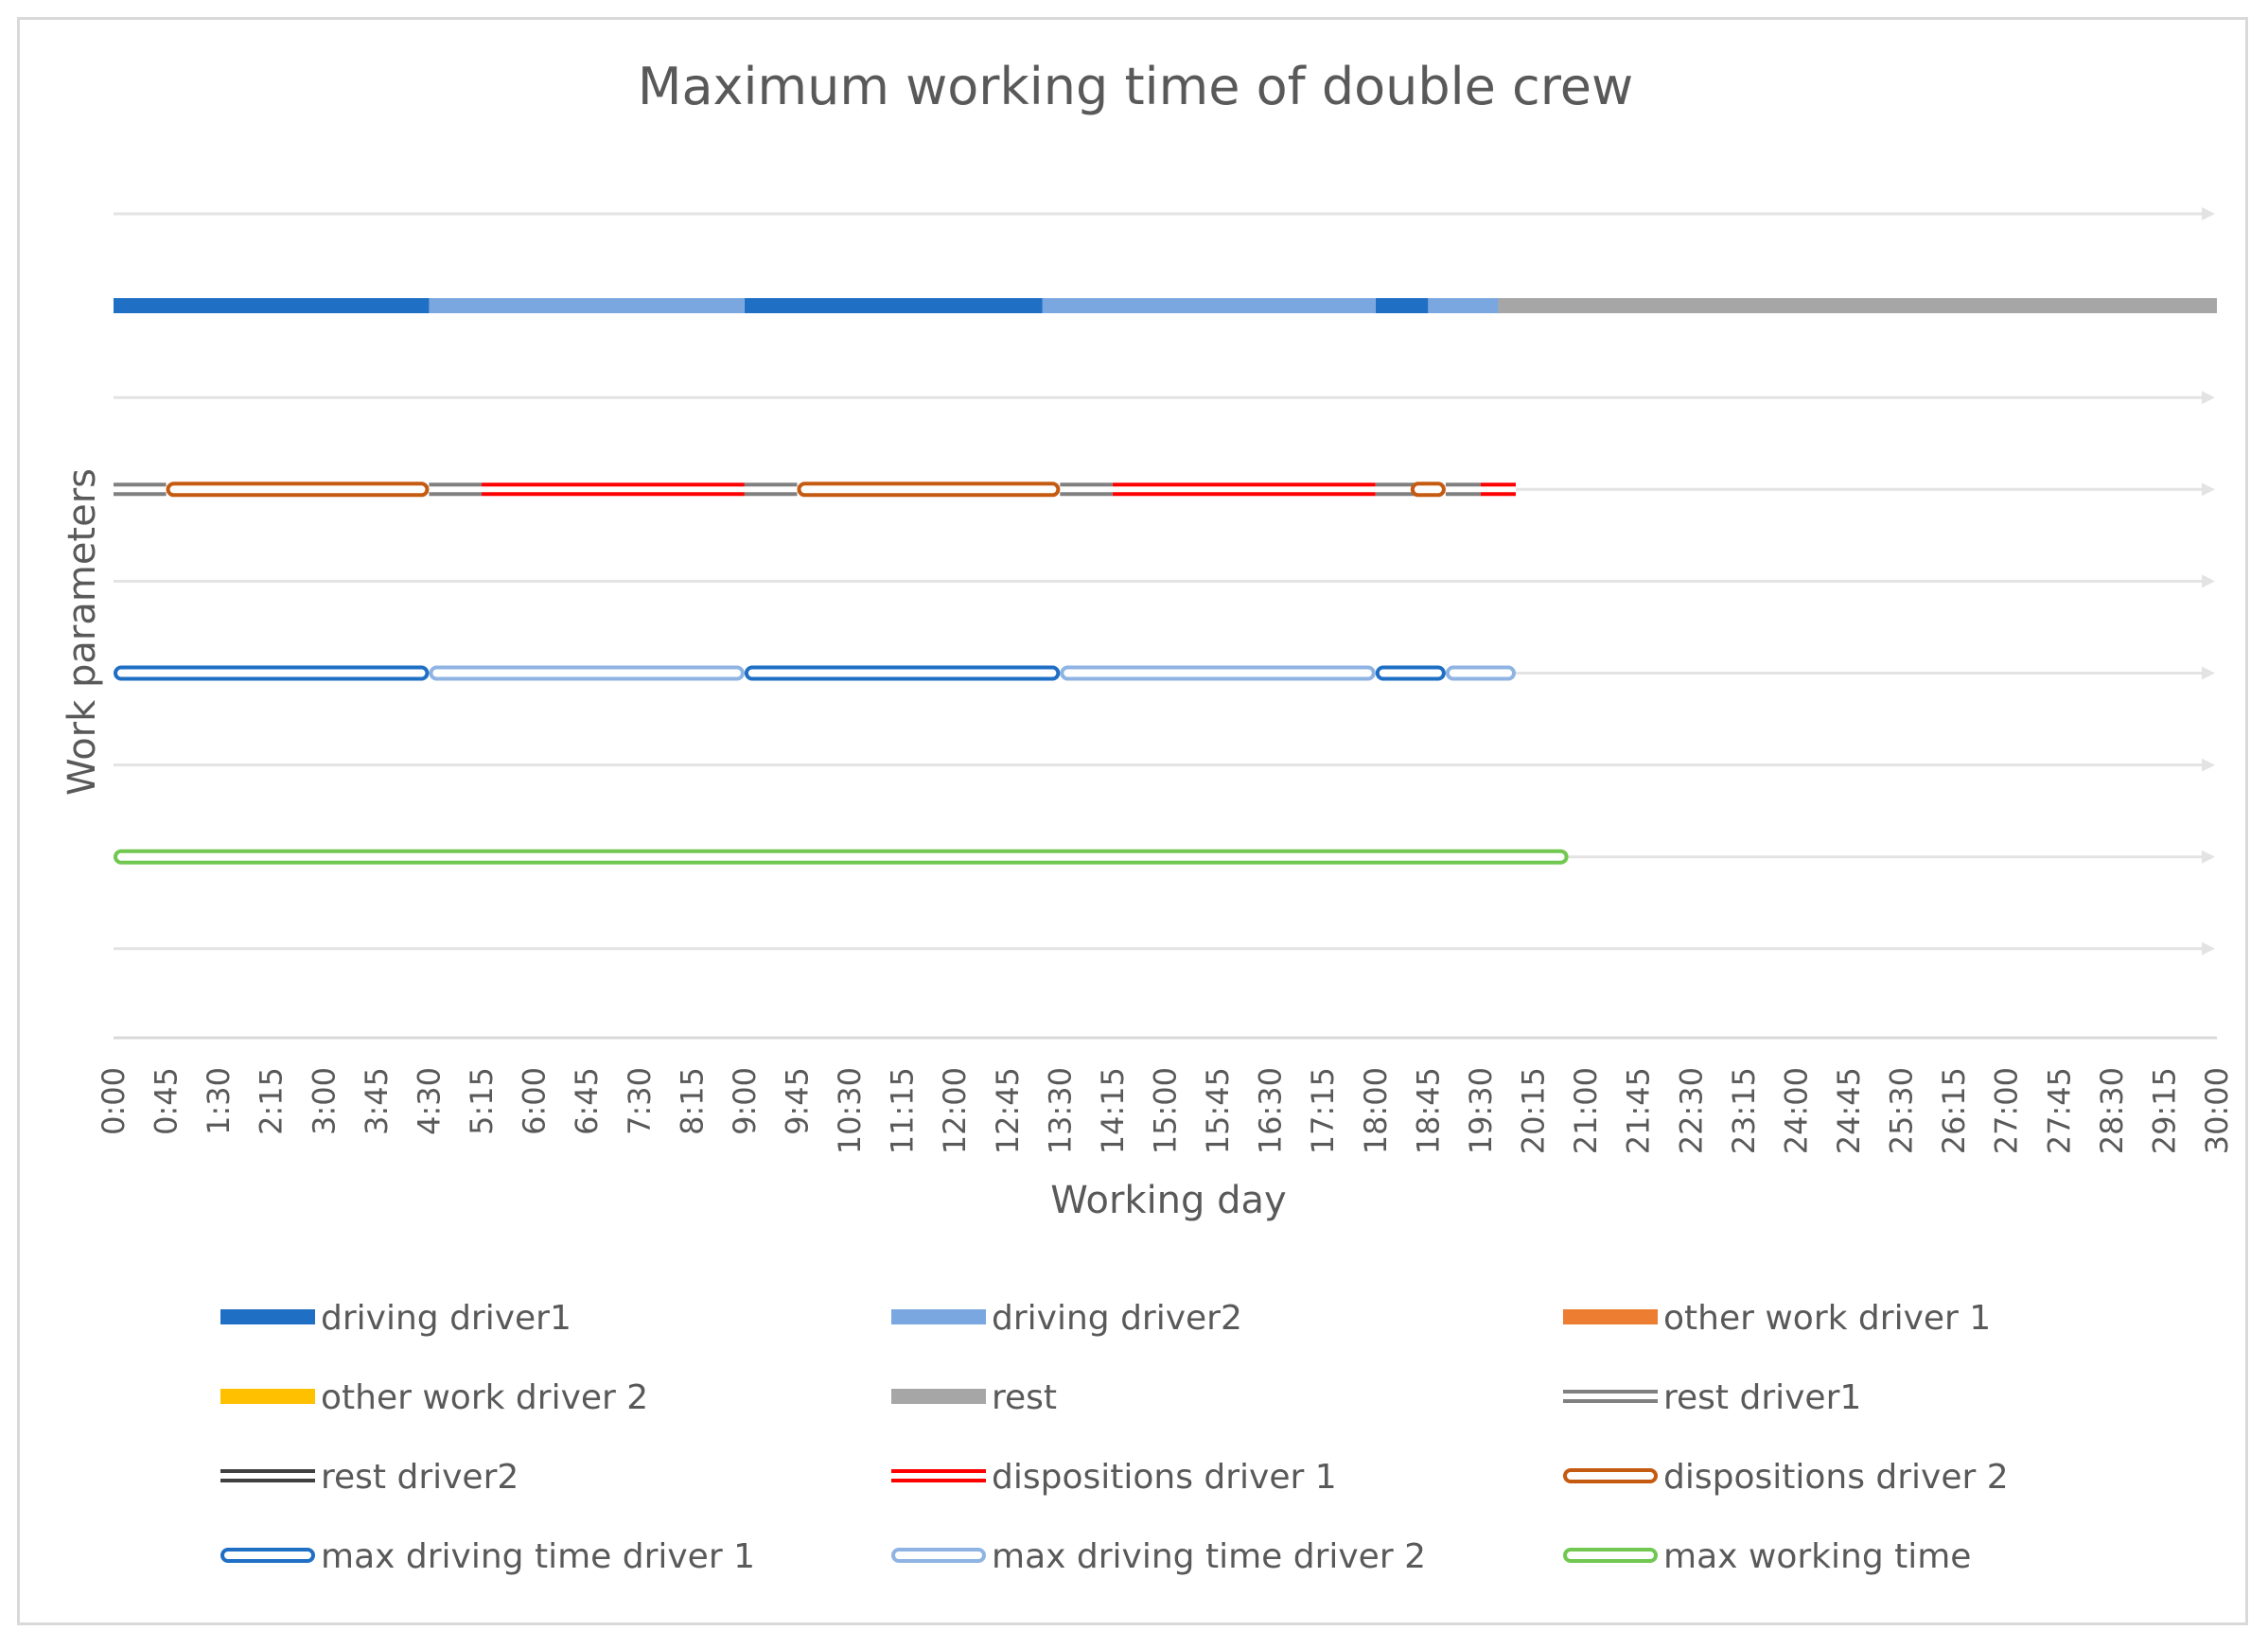 Image resolution: width=2268 pixels, height=1648 pixels. I want to click on legend-item: max driving time driver 2, so click(1159, 1557).